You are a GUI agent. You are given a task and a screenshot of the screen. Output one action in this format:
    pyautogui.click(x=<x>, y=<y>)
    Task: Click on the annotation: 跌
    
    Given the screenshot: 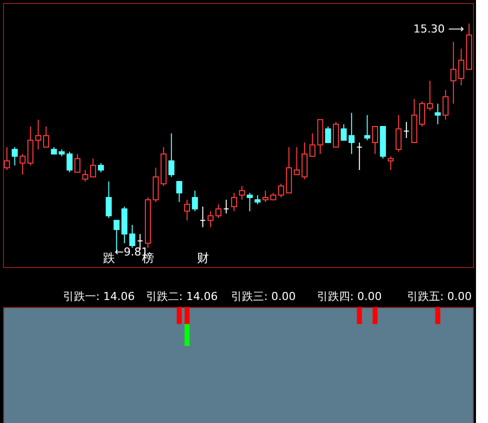 What is the action you would take?
    pyautogui.click(x=108, y=258)
    